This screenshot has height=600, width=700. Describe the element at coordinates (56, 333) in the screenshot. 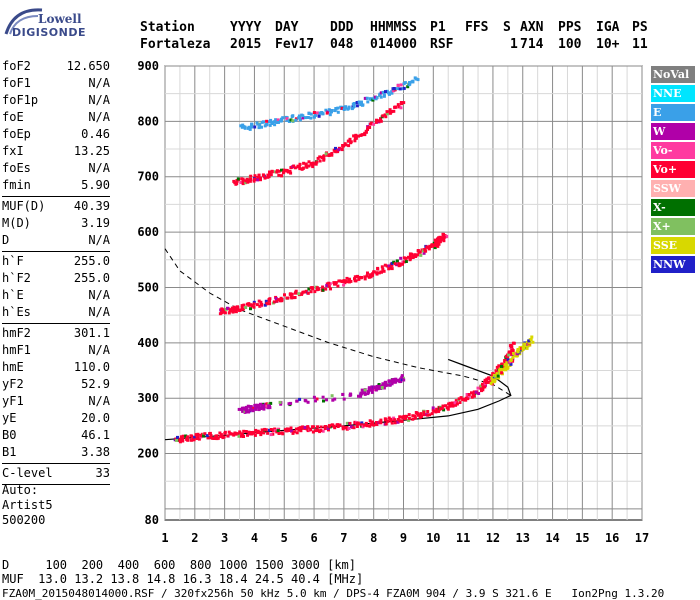

I see `param-row: hmF2 301.1` at that location.